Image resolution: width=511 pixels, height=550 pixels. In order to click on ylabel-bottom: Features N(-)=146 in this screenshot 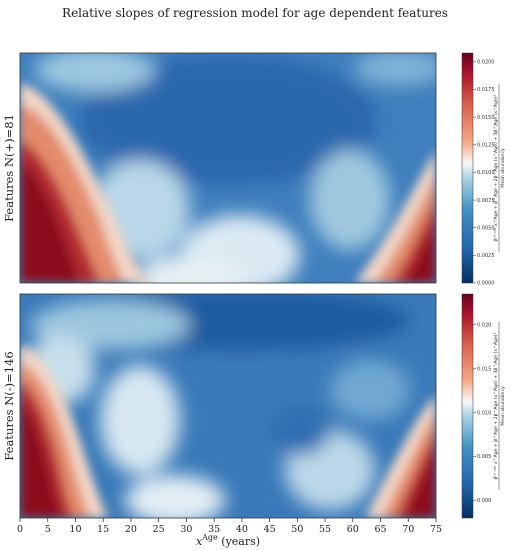, I will do `click(9, 405)`.